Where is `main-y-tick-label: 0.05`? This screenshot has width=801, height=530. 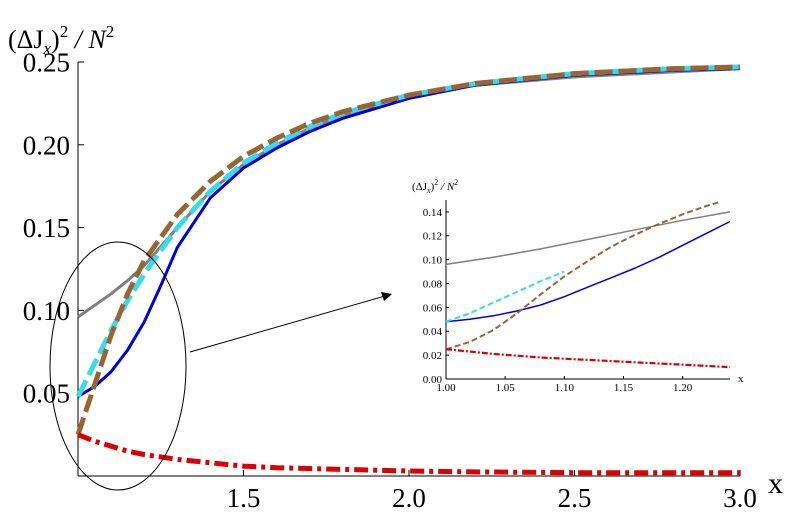
main-y-tick-label: 0.05 is located at coordinates (46, 394).